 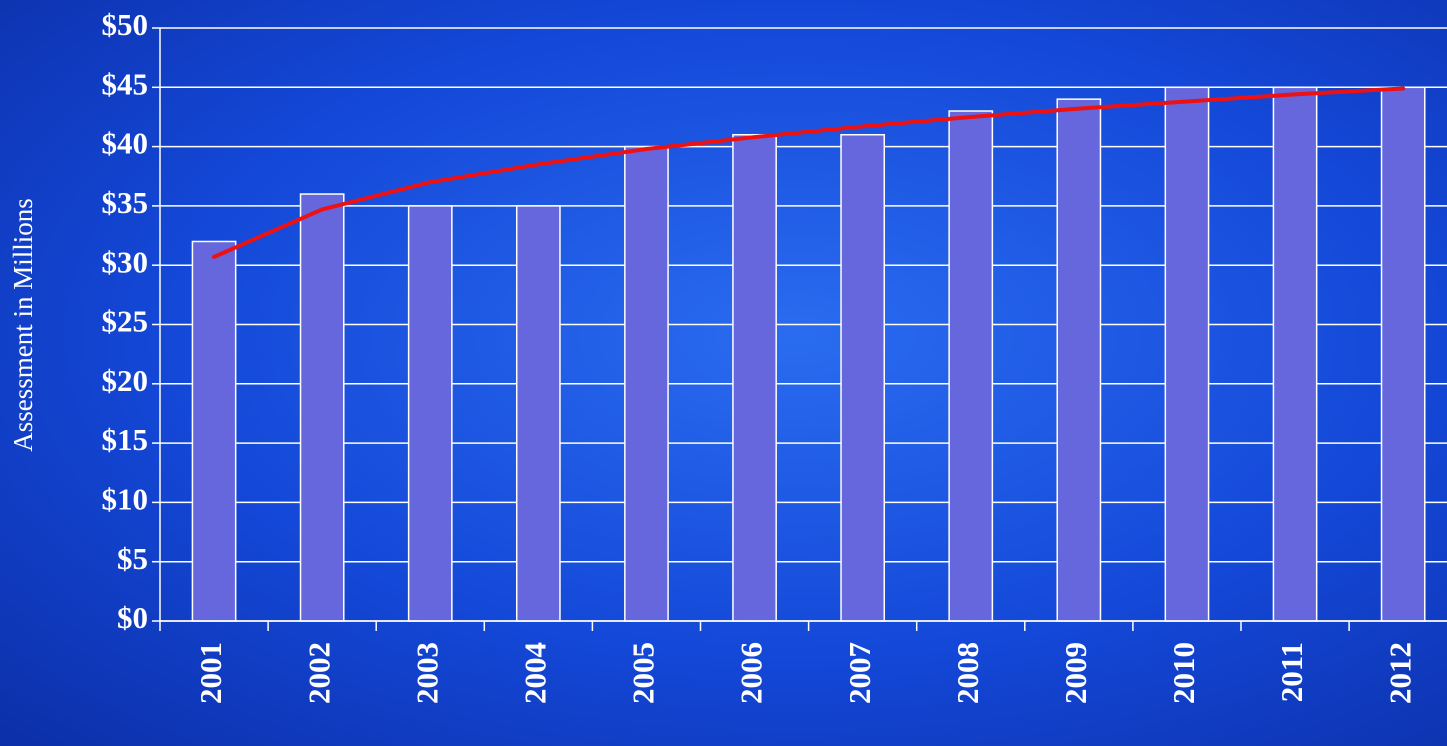 What do you see at coordinates (751, 673) in the screenshot?
I see `x-tick-label: 2006` at bounding box center [751, 673].